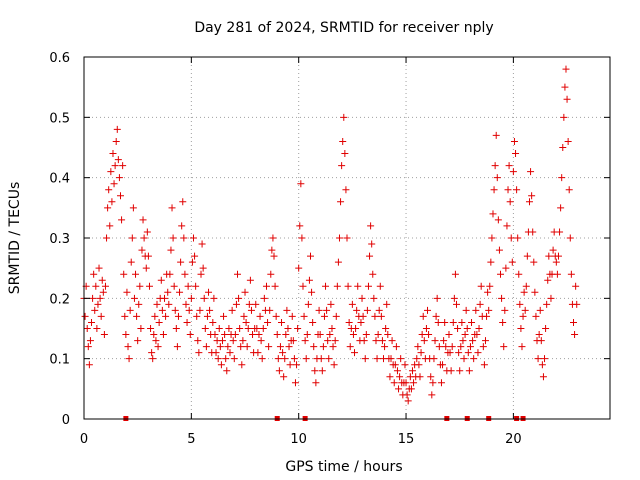  Describe the element at coordinates (191, 439) in the screenshot. I see `x-tick-label: 5` at that location.